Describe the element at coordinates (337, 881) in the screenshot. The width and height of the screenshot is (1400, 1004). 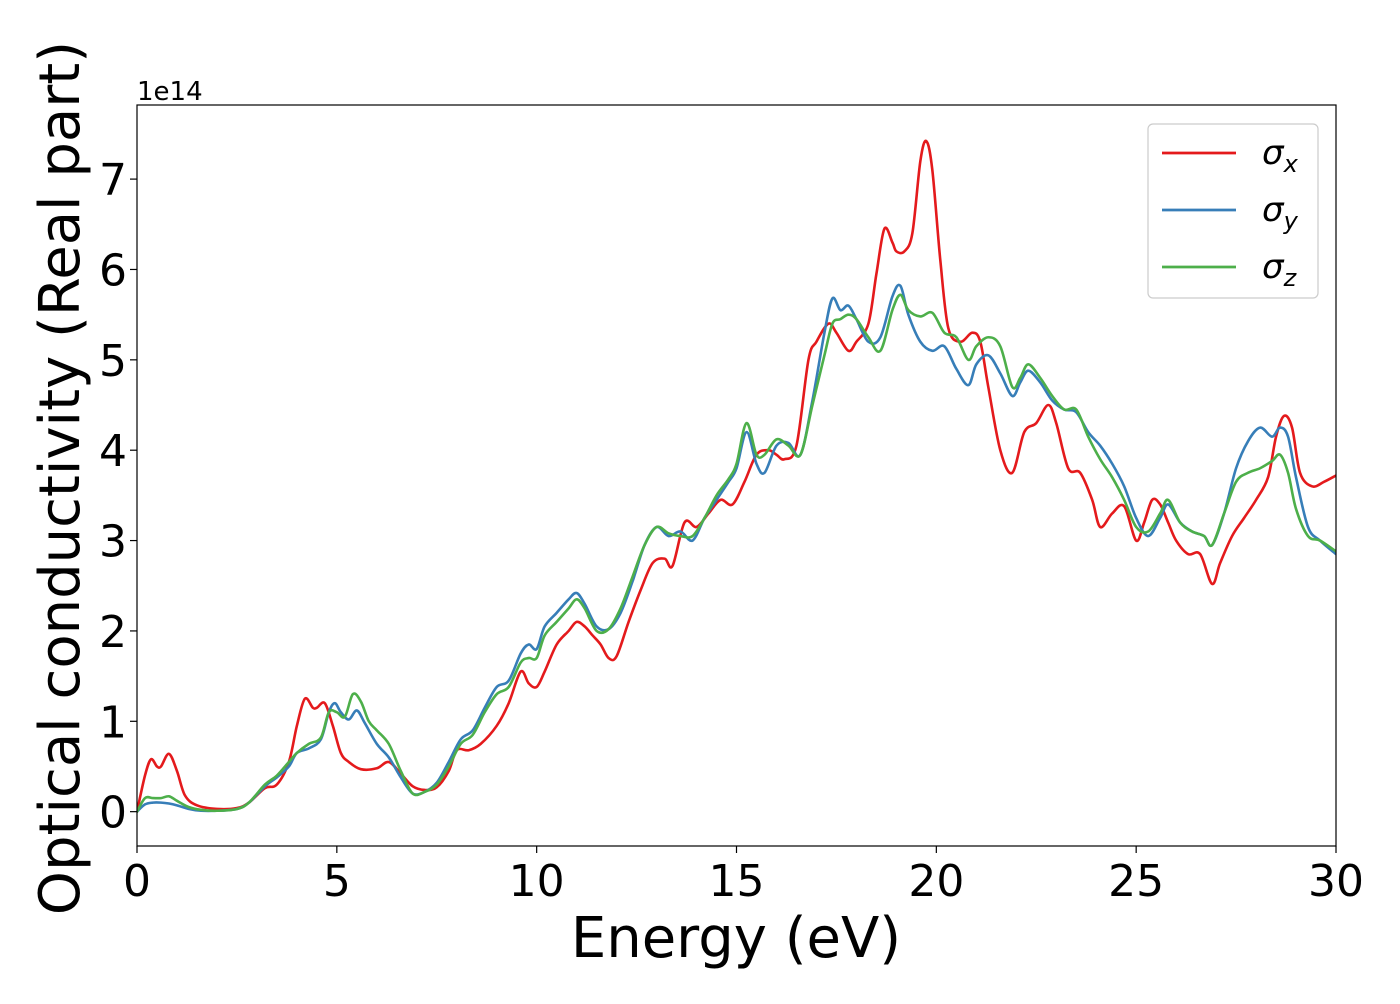
I see `x-tick-label: 5` at that location.